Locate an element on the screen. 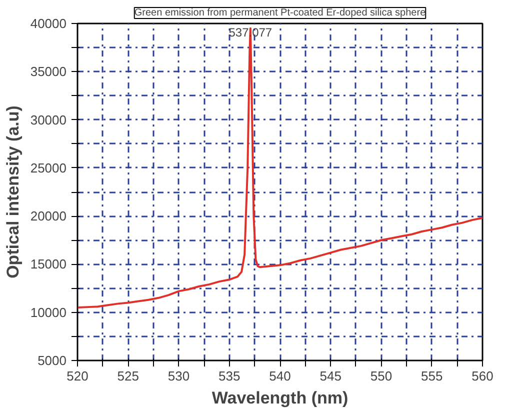 The image size is (505, 413). y-tick-label: 5000 is located at coordinates (52, 360).